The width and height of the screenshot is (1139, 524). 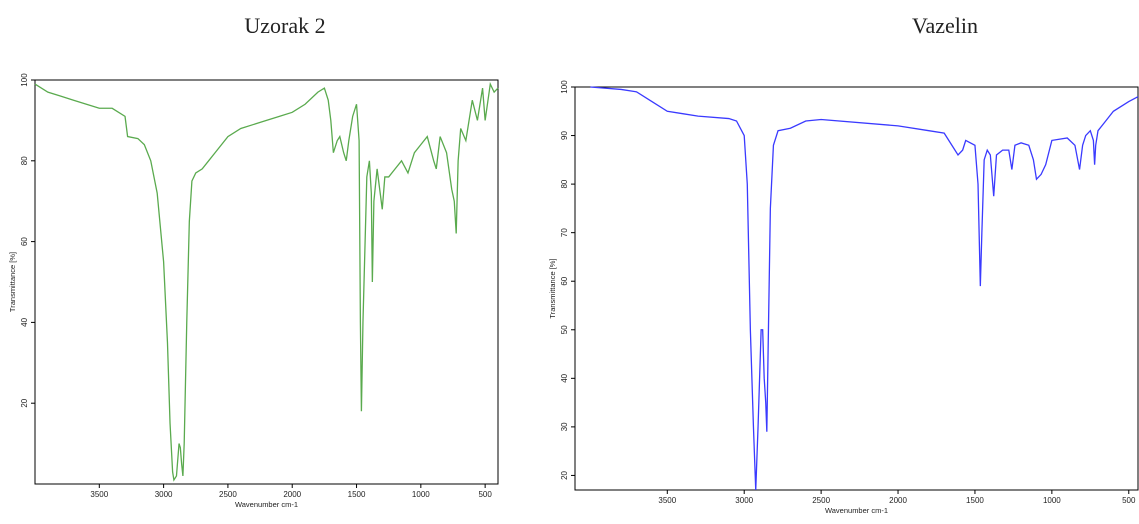 I want to click on y-tick-label: 70, so click(x=564, y=232).